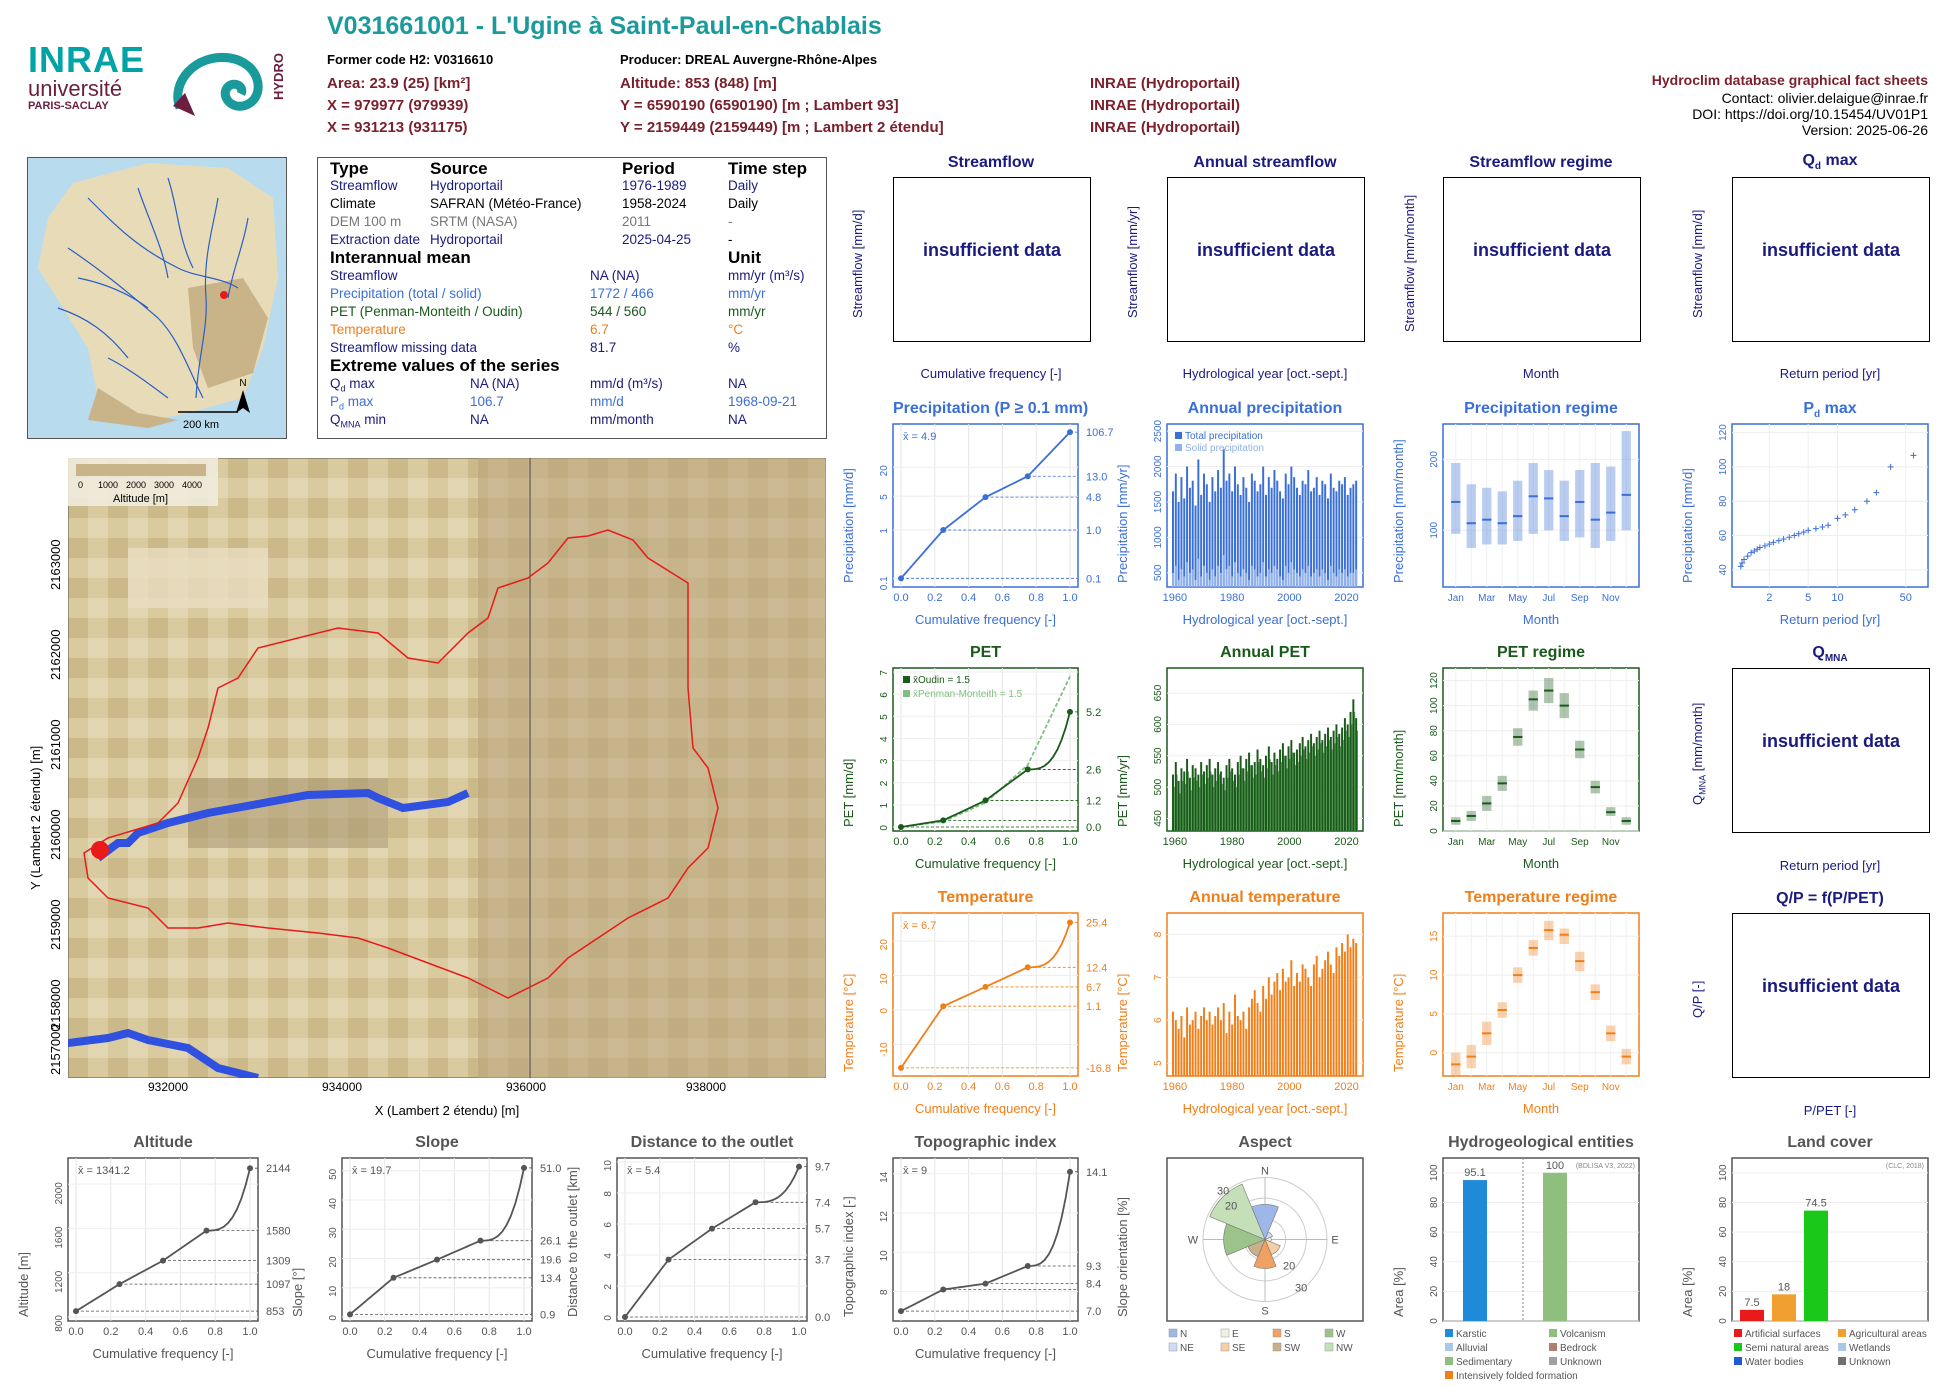 The image size is (1960, 1386). What do you see at coordinates (206, 1230) in the screenshot?
I see `altitude-point` at bounding box center [206, 1230].